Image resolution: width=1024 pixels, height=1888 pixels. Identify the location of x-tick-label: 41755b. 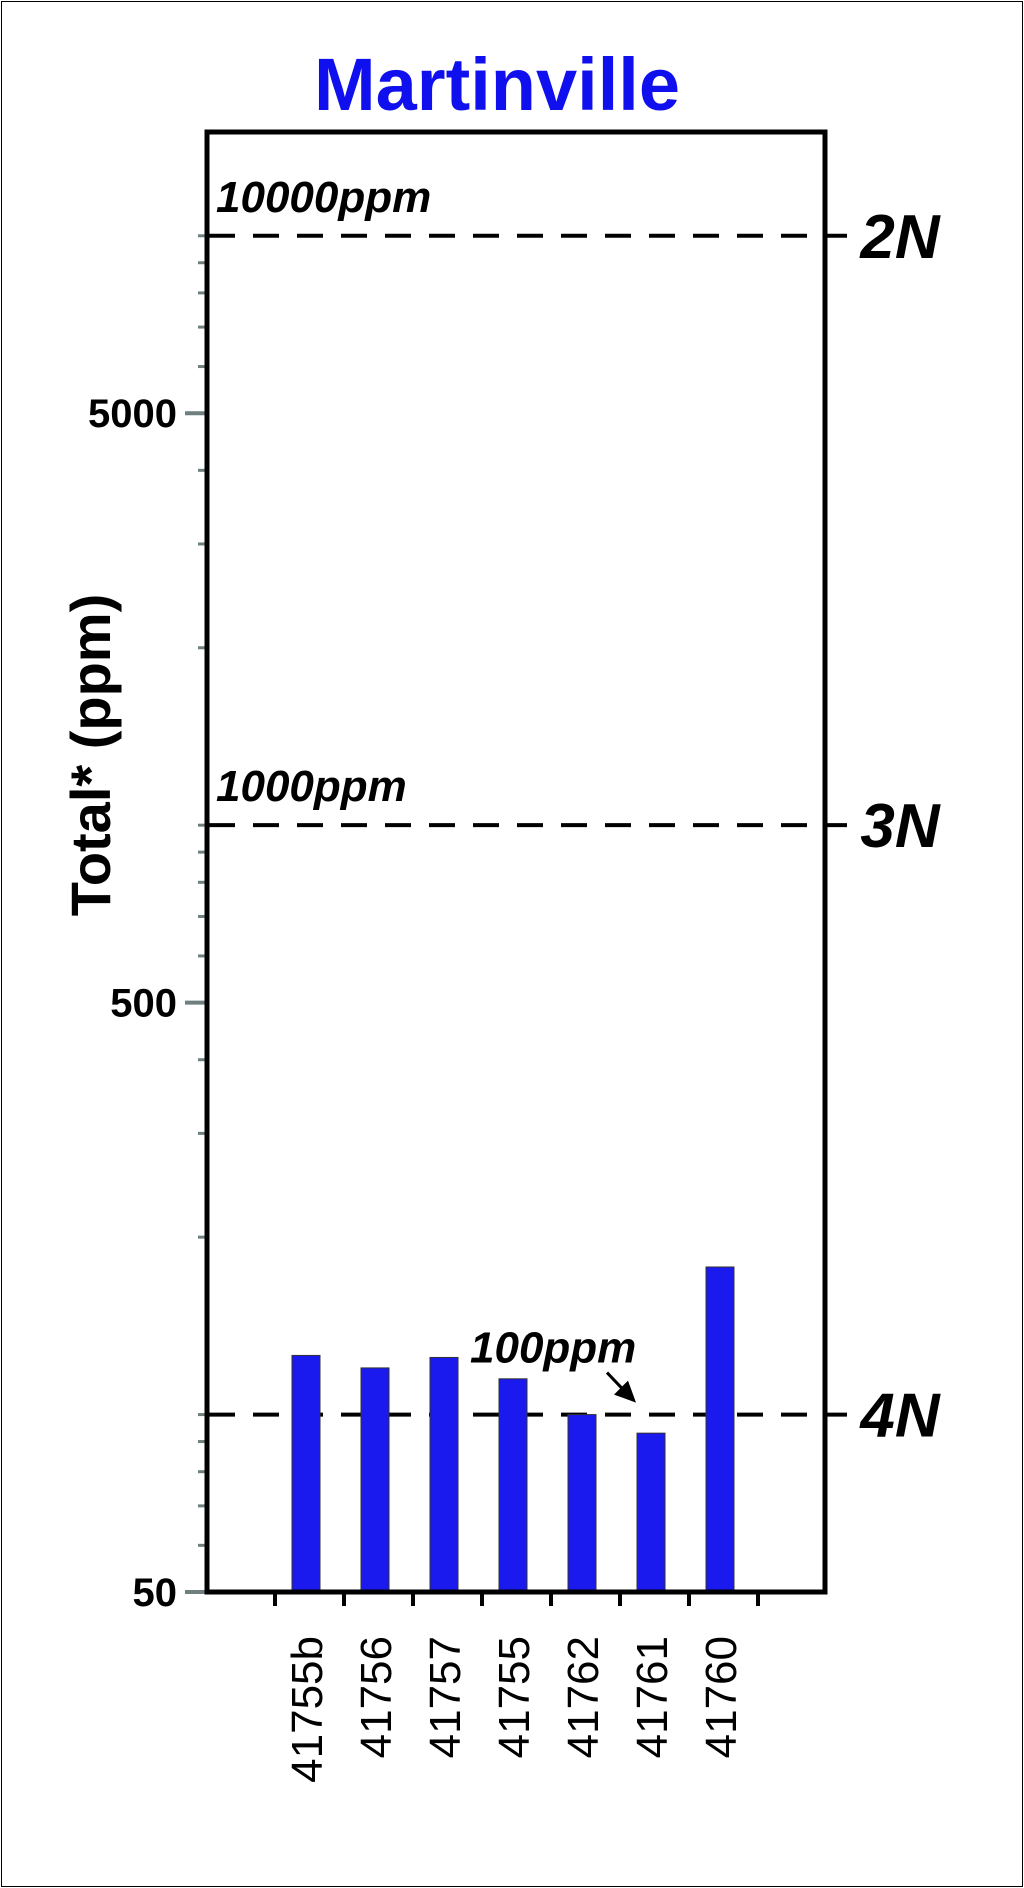
(307, 1709).